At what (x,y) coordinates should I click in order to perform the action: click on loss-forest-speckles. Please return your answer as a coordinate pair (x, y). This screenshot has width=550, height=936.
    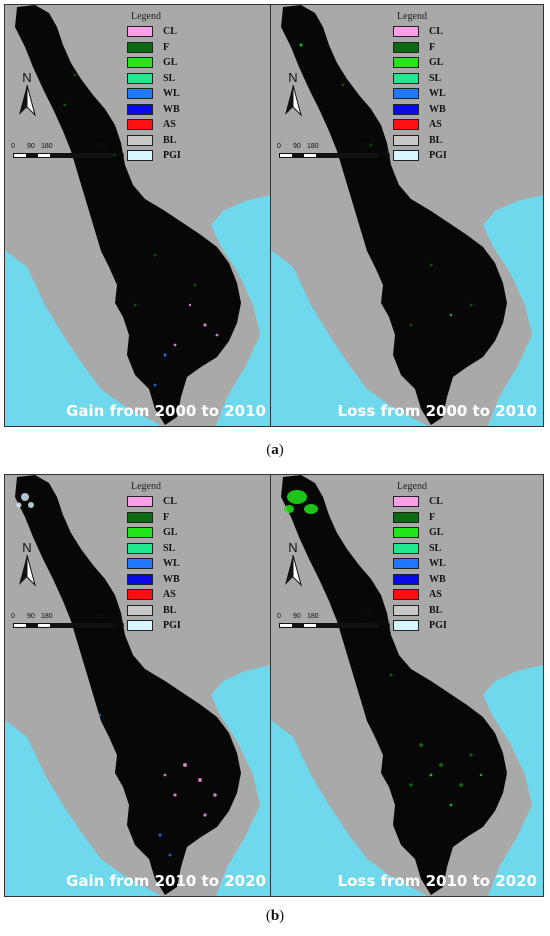
    Looking at the image, I should click on (431, 730).